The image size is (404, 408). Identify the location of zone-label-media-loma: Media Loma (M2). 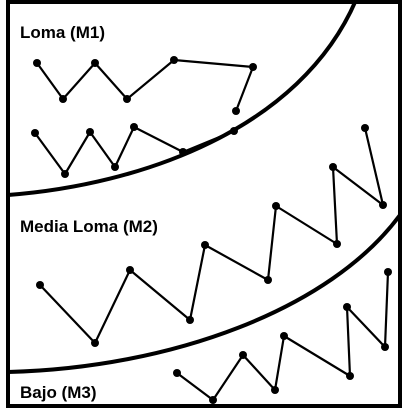
(89, 226).